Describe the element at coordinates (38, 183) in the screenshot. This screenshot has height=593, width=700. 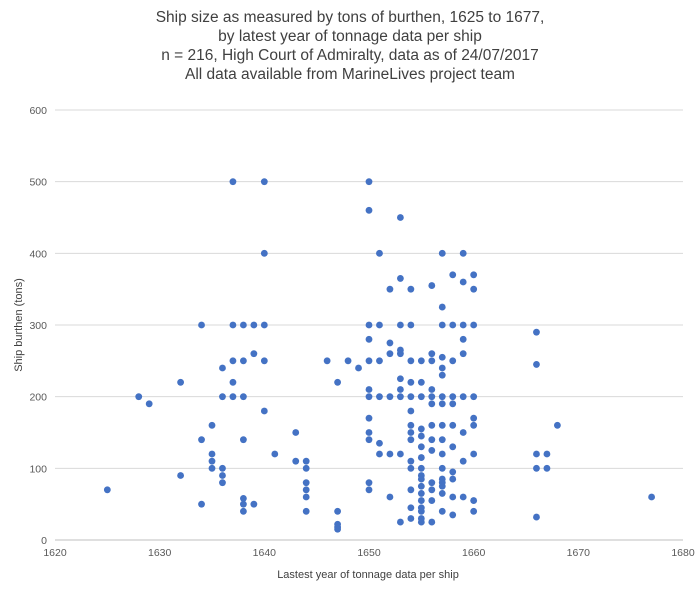
I see `y-tick-label: 500` at that location.